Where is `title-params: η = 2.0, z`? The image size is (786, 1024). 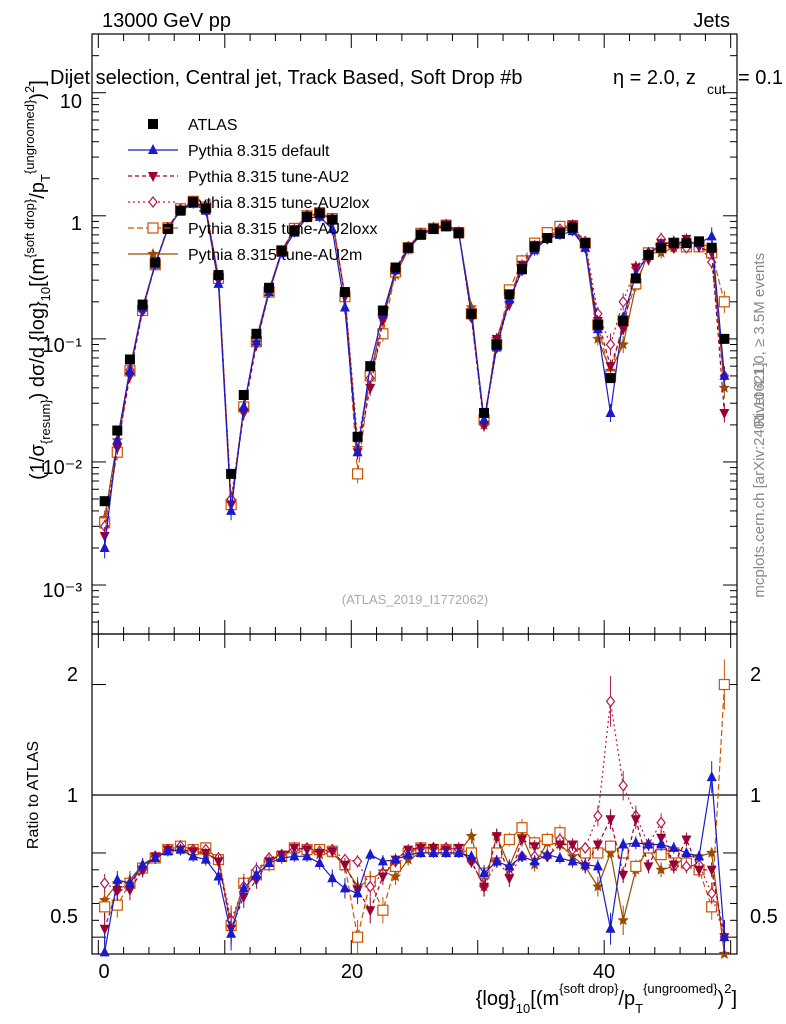 title-params: η = 2.0, z is located at coordinates (654, 78).